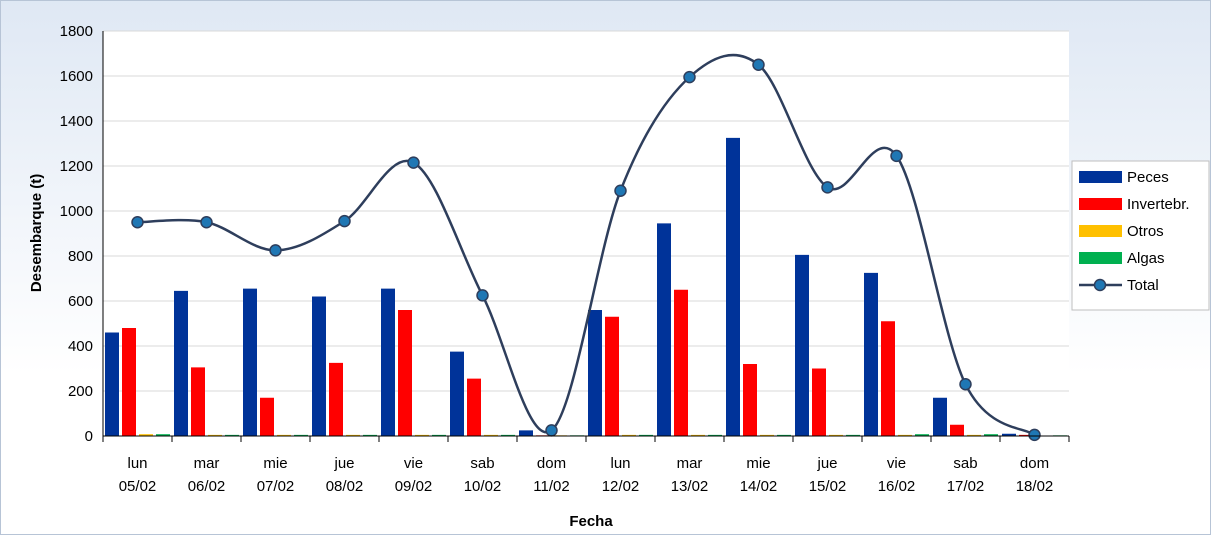 This screenshot has height=536, width=1211. I want to click on y-tick-label: 1000, so click(76, 211).